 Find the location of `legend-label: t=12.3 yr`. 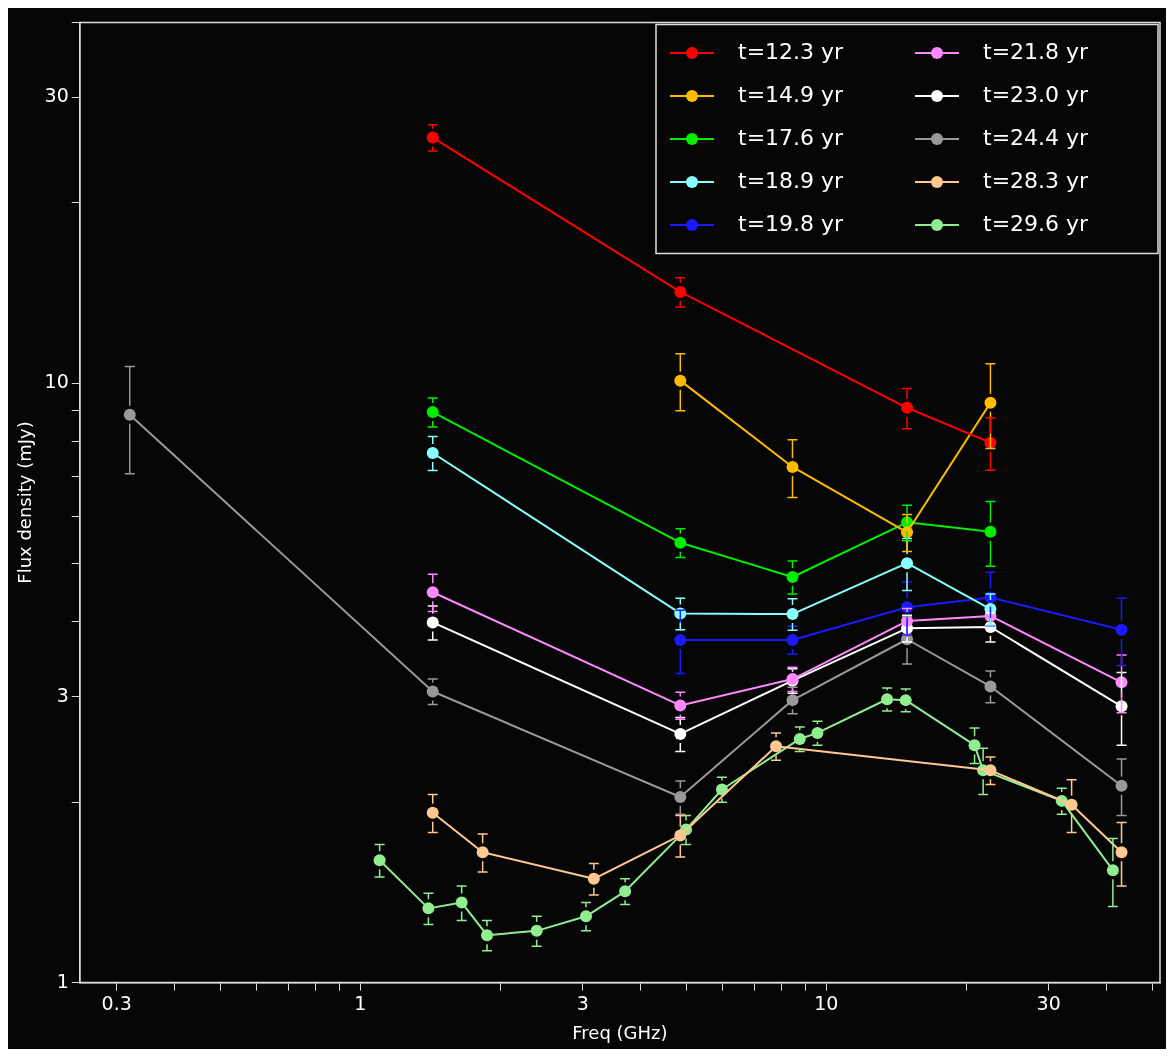

legend-label: t=12.3 yr is located at coordinates (791, 51).